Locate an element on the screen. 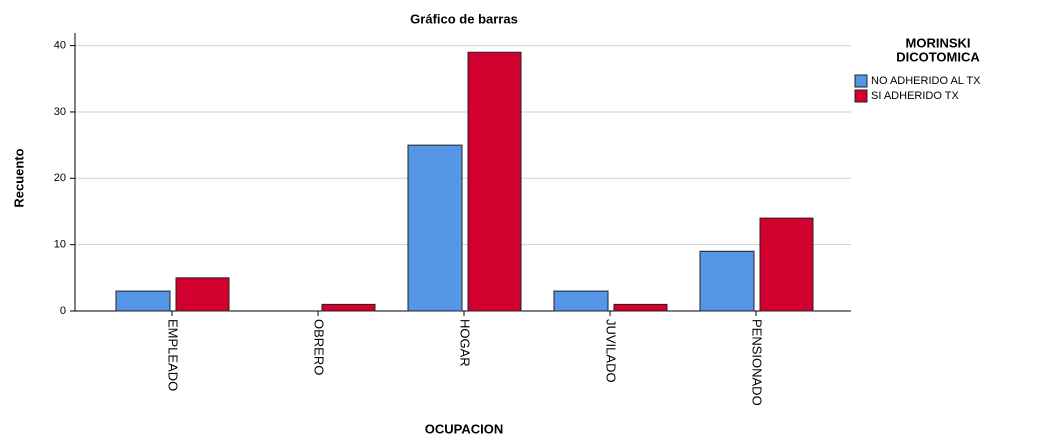 This screenshot has width=1051, height=434. y-tick-label: 0 is located at coordinates (63, 311).